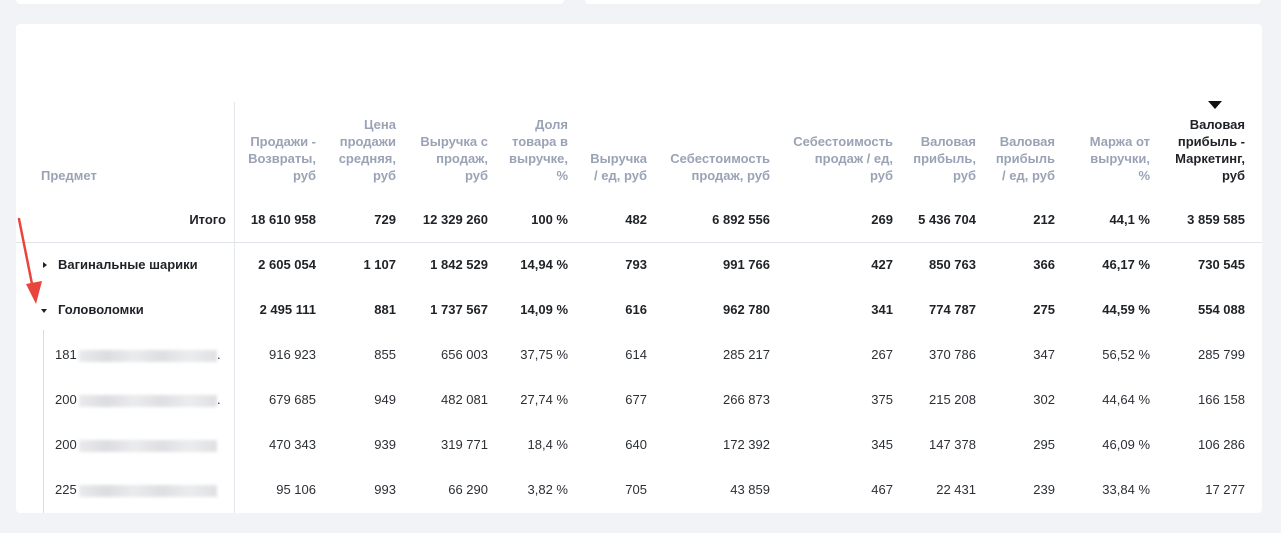 The image size is (1281, 533). Describe the element at coordinates (283, 141) in the screenshot. I see `column-header-line: Продажи -` at that location.